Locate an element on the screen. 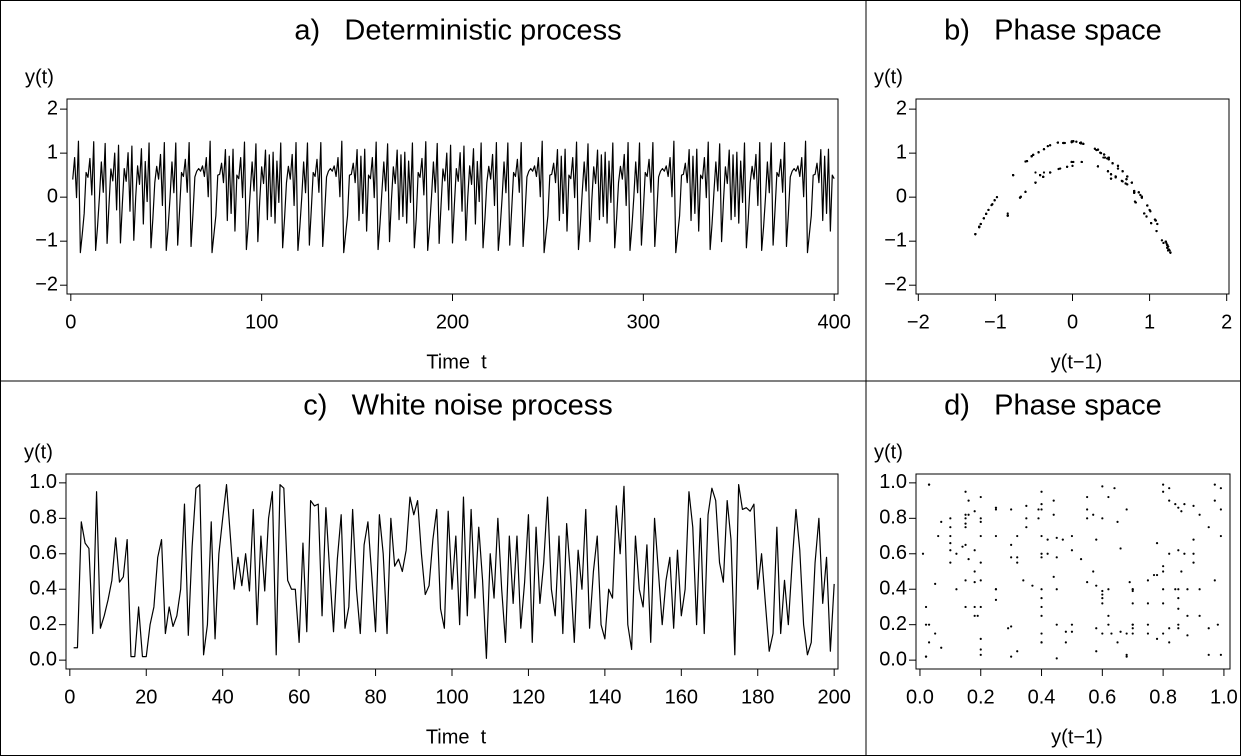 The width and height of the screenshot is (1241, 756). x-tick-label: 300 is located at coordinates (643, 322).